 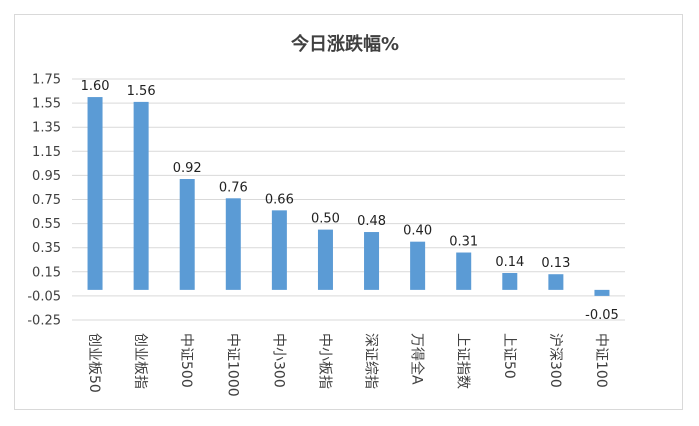 What do you see at coordinates (46, 224) in the screenshot?
I see `y-tick-label: 0.55` at bounding box center [46, 224].